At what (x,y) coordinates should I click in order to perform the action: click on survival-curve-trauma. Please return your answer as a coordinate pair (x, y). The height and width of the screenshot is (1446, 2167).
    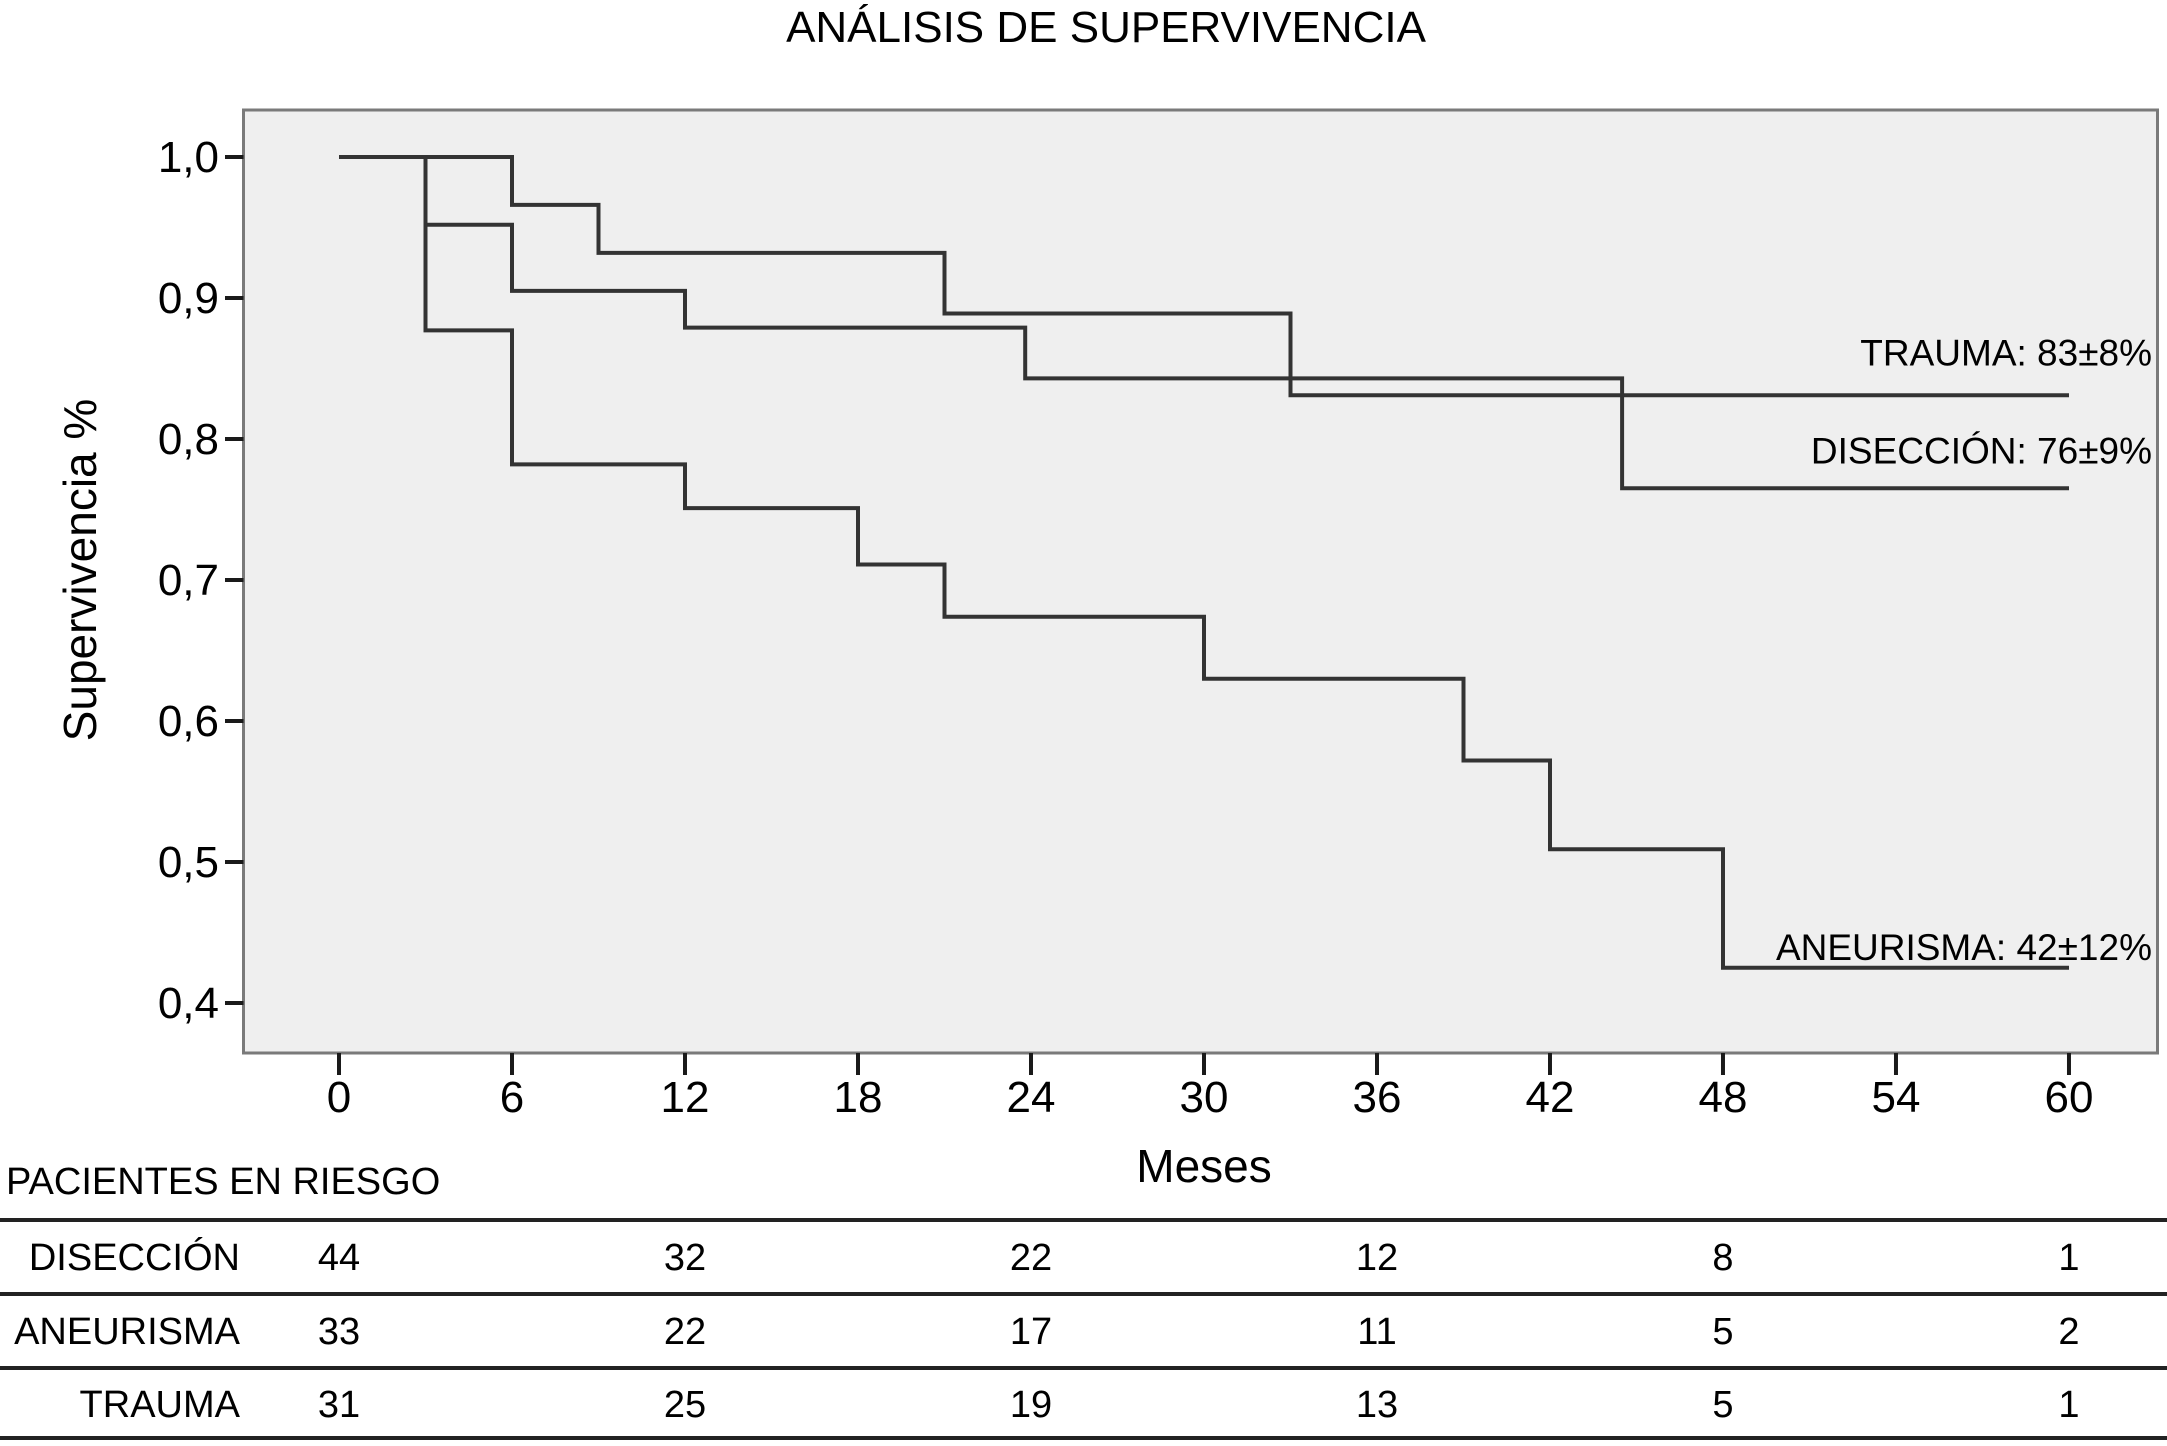
    Looking at the image, I should click on (1204, 276).